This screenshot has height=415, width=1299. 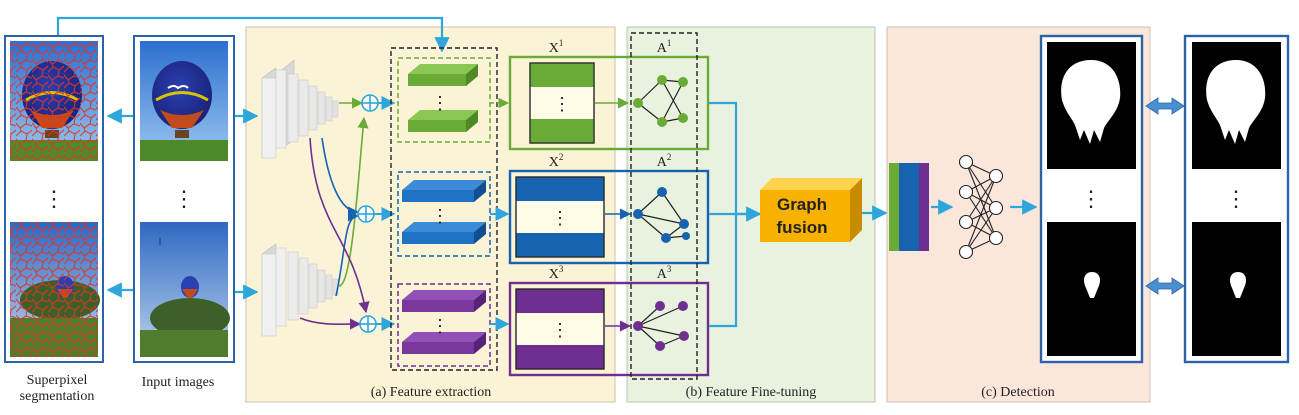 I want to click on top-feedback-arrow, so click(x=253, y=34).